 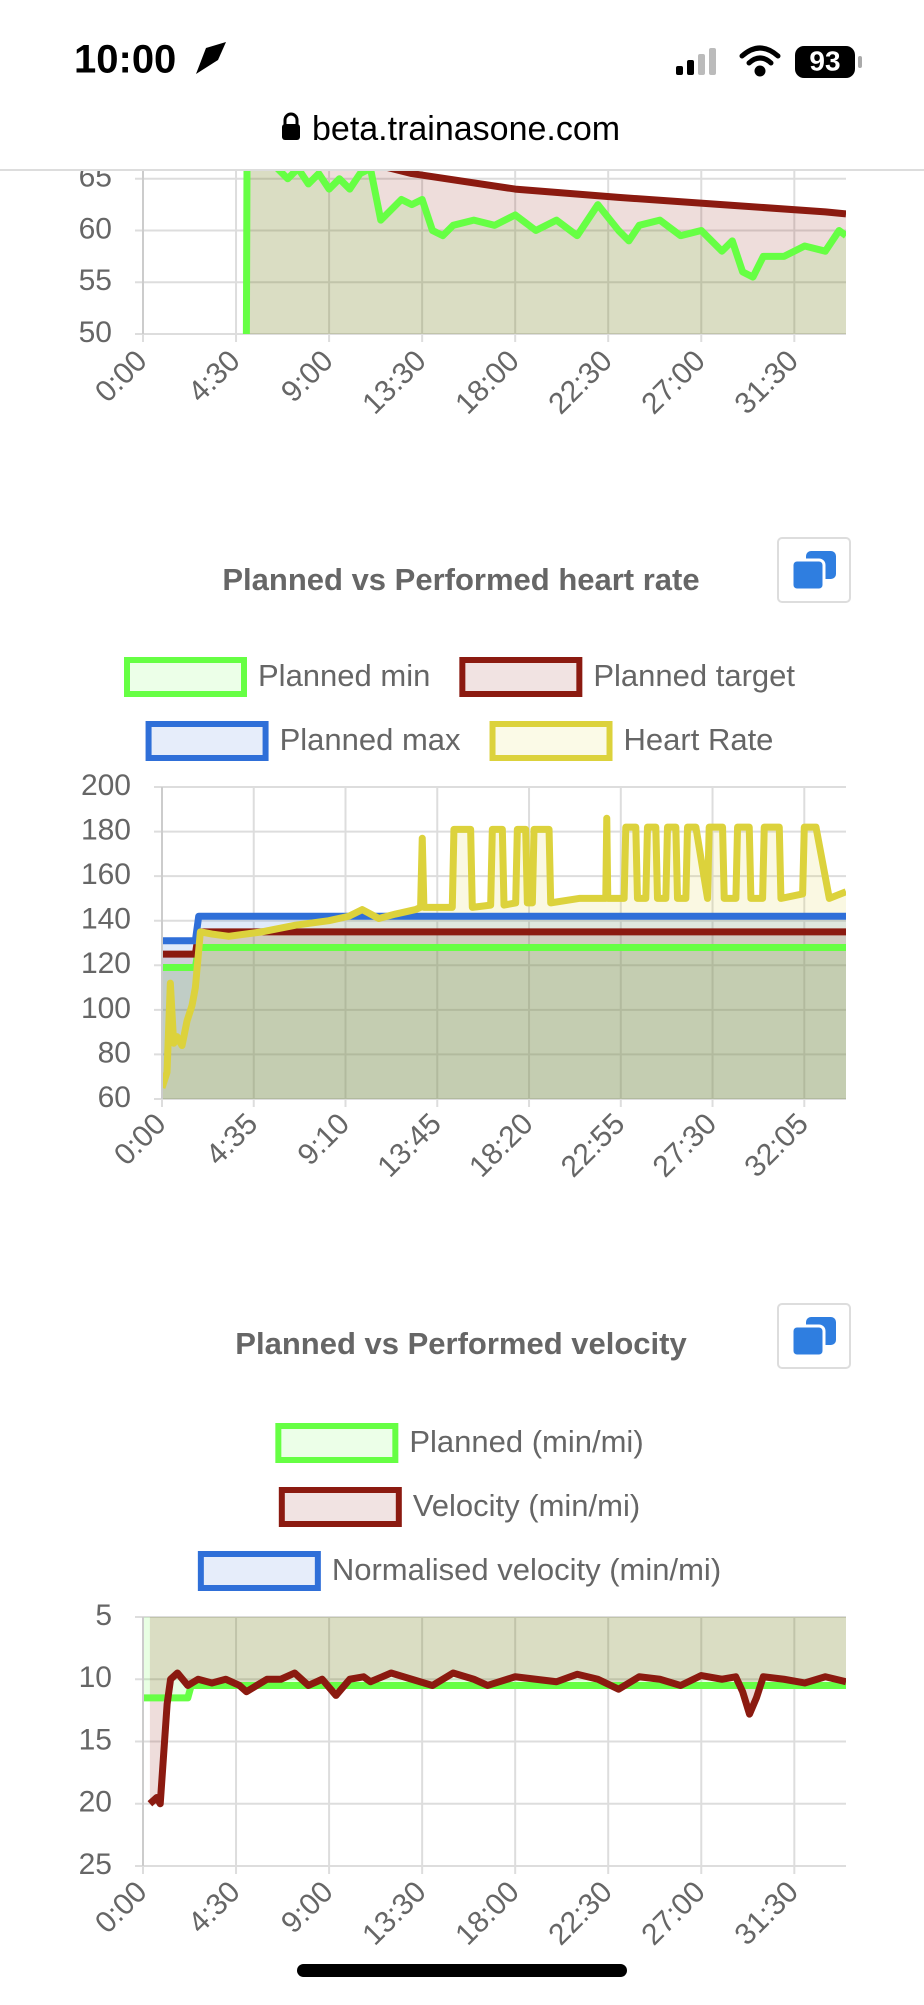 What do you see at coordinates (370, 739) in the screenshot?
I see `legend-label: Planned max` at bounding box center [370, 739].